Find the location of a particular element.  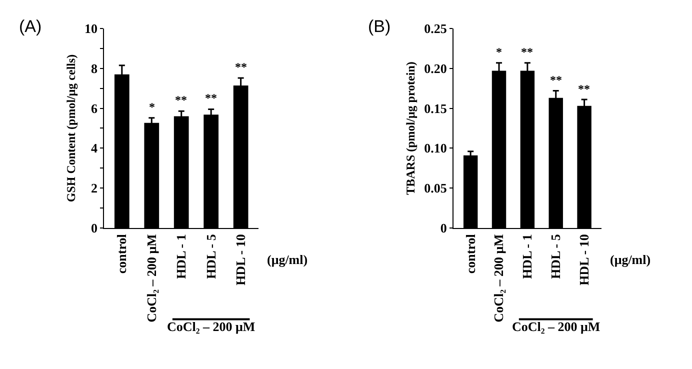

y-tick-label: 2 is located at coordinates (94, 188).